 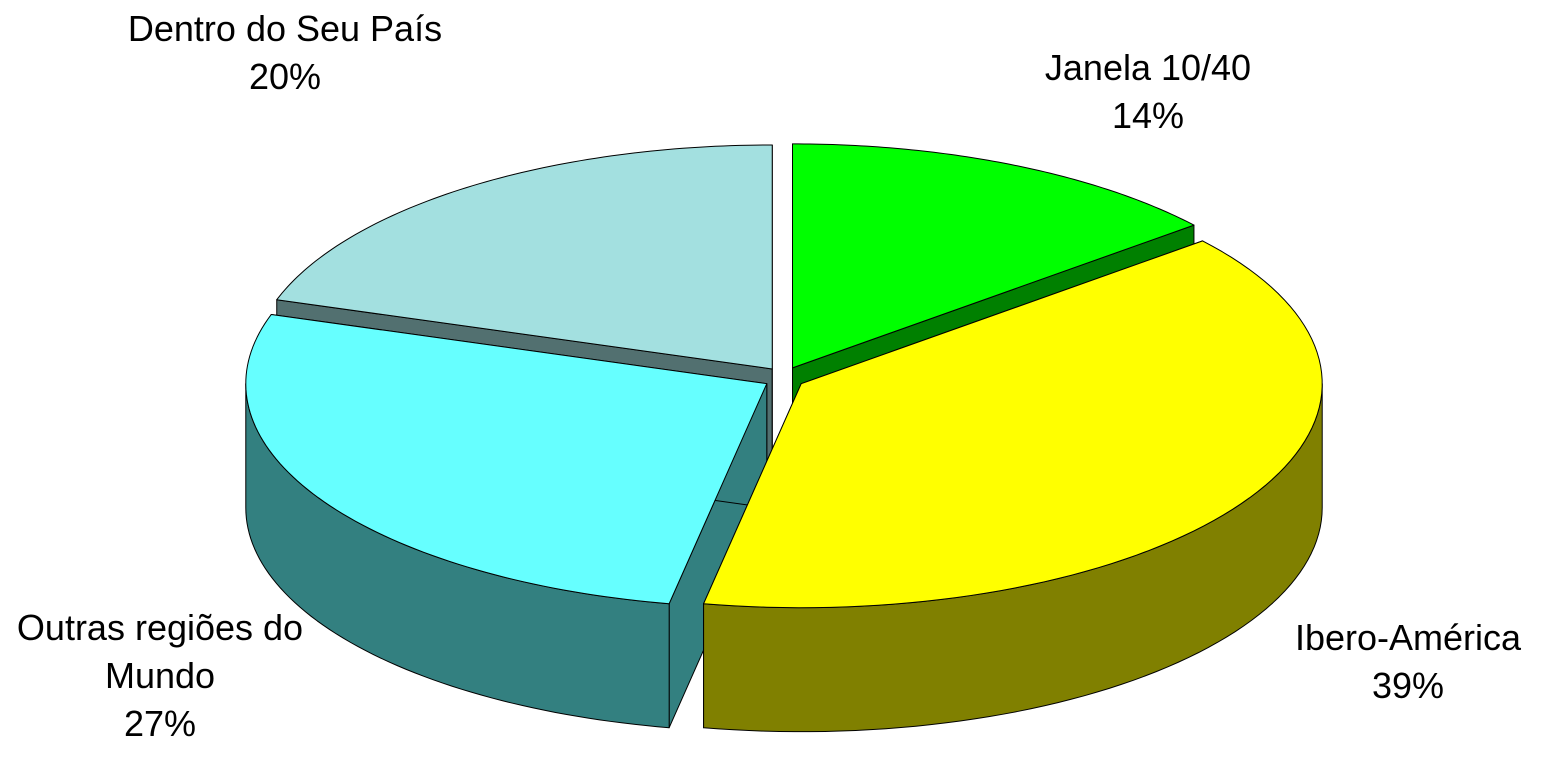 What do you see at coordinates (1148, 115) in the screenshot?
I see `value-label: 14%` at bounding box center [1148, 115].